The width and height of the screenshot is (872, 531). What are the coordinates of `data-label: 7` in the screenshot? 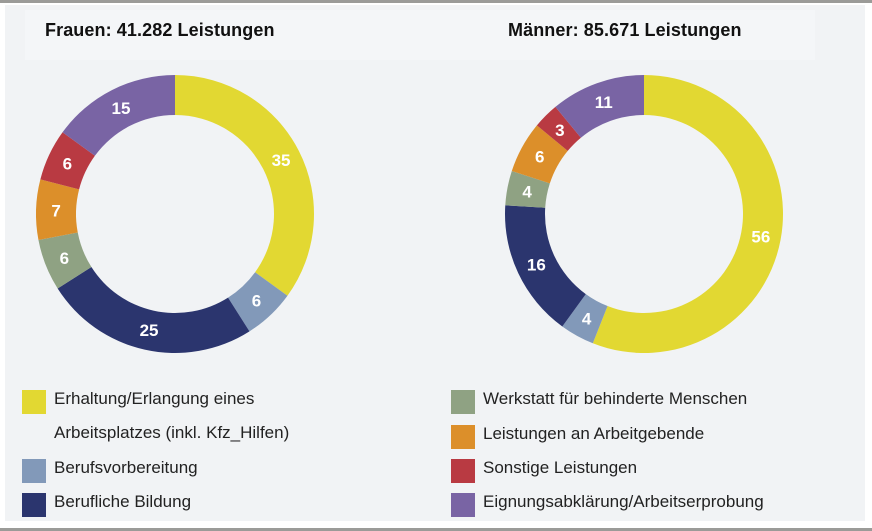 It's located at (55, 210).